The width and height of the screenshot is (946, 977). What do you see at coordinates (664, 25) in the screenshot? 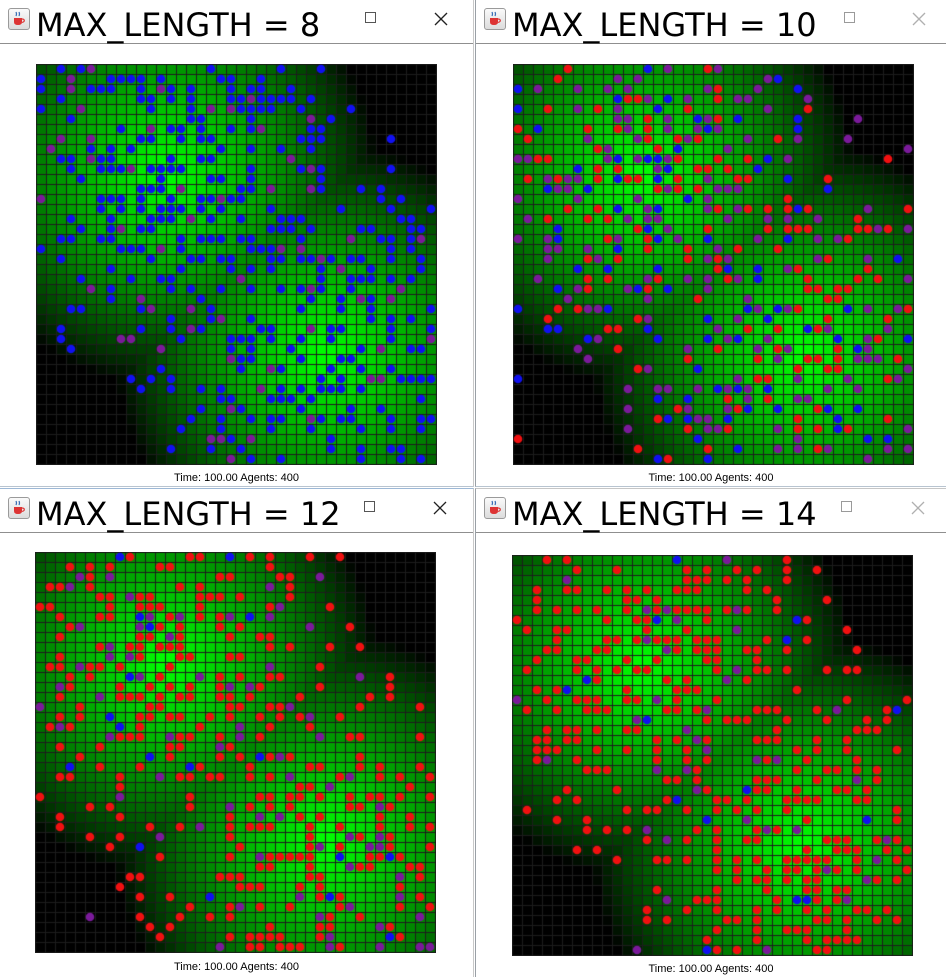
I see `window-title: MAX_LENGTH = 10` at bounding box center [664, 25].